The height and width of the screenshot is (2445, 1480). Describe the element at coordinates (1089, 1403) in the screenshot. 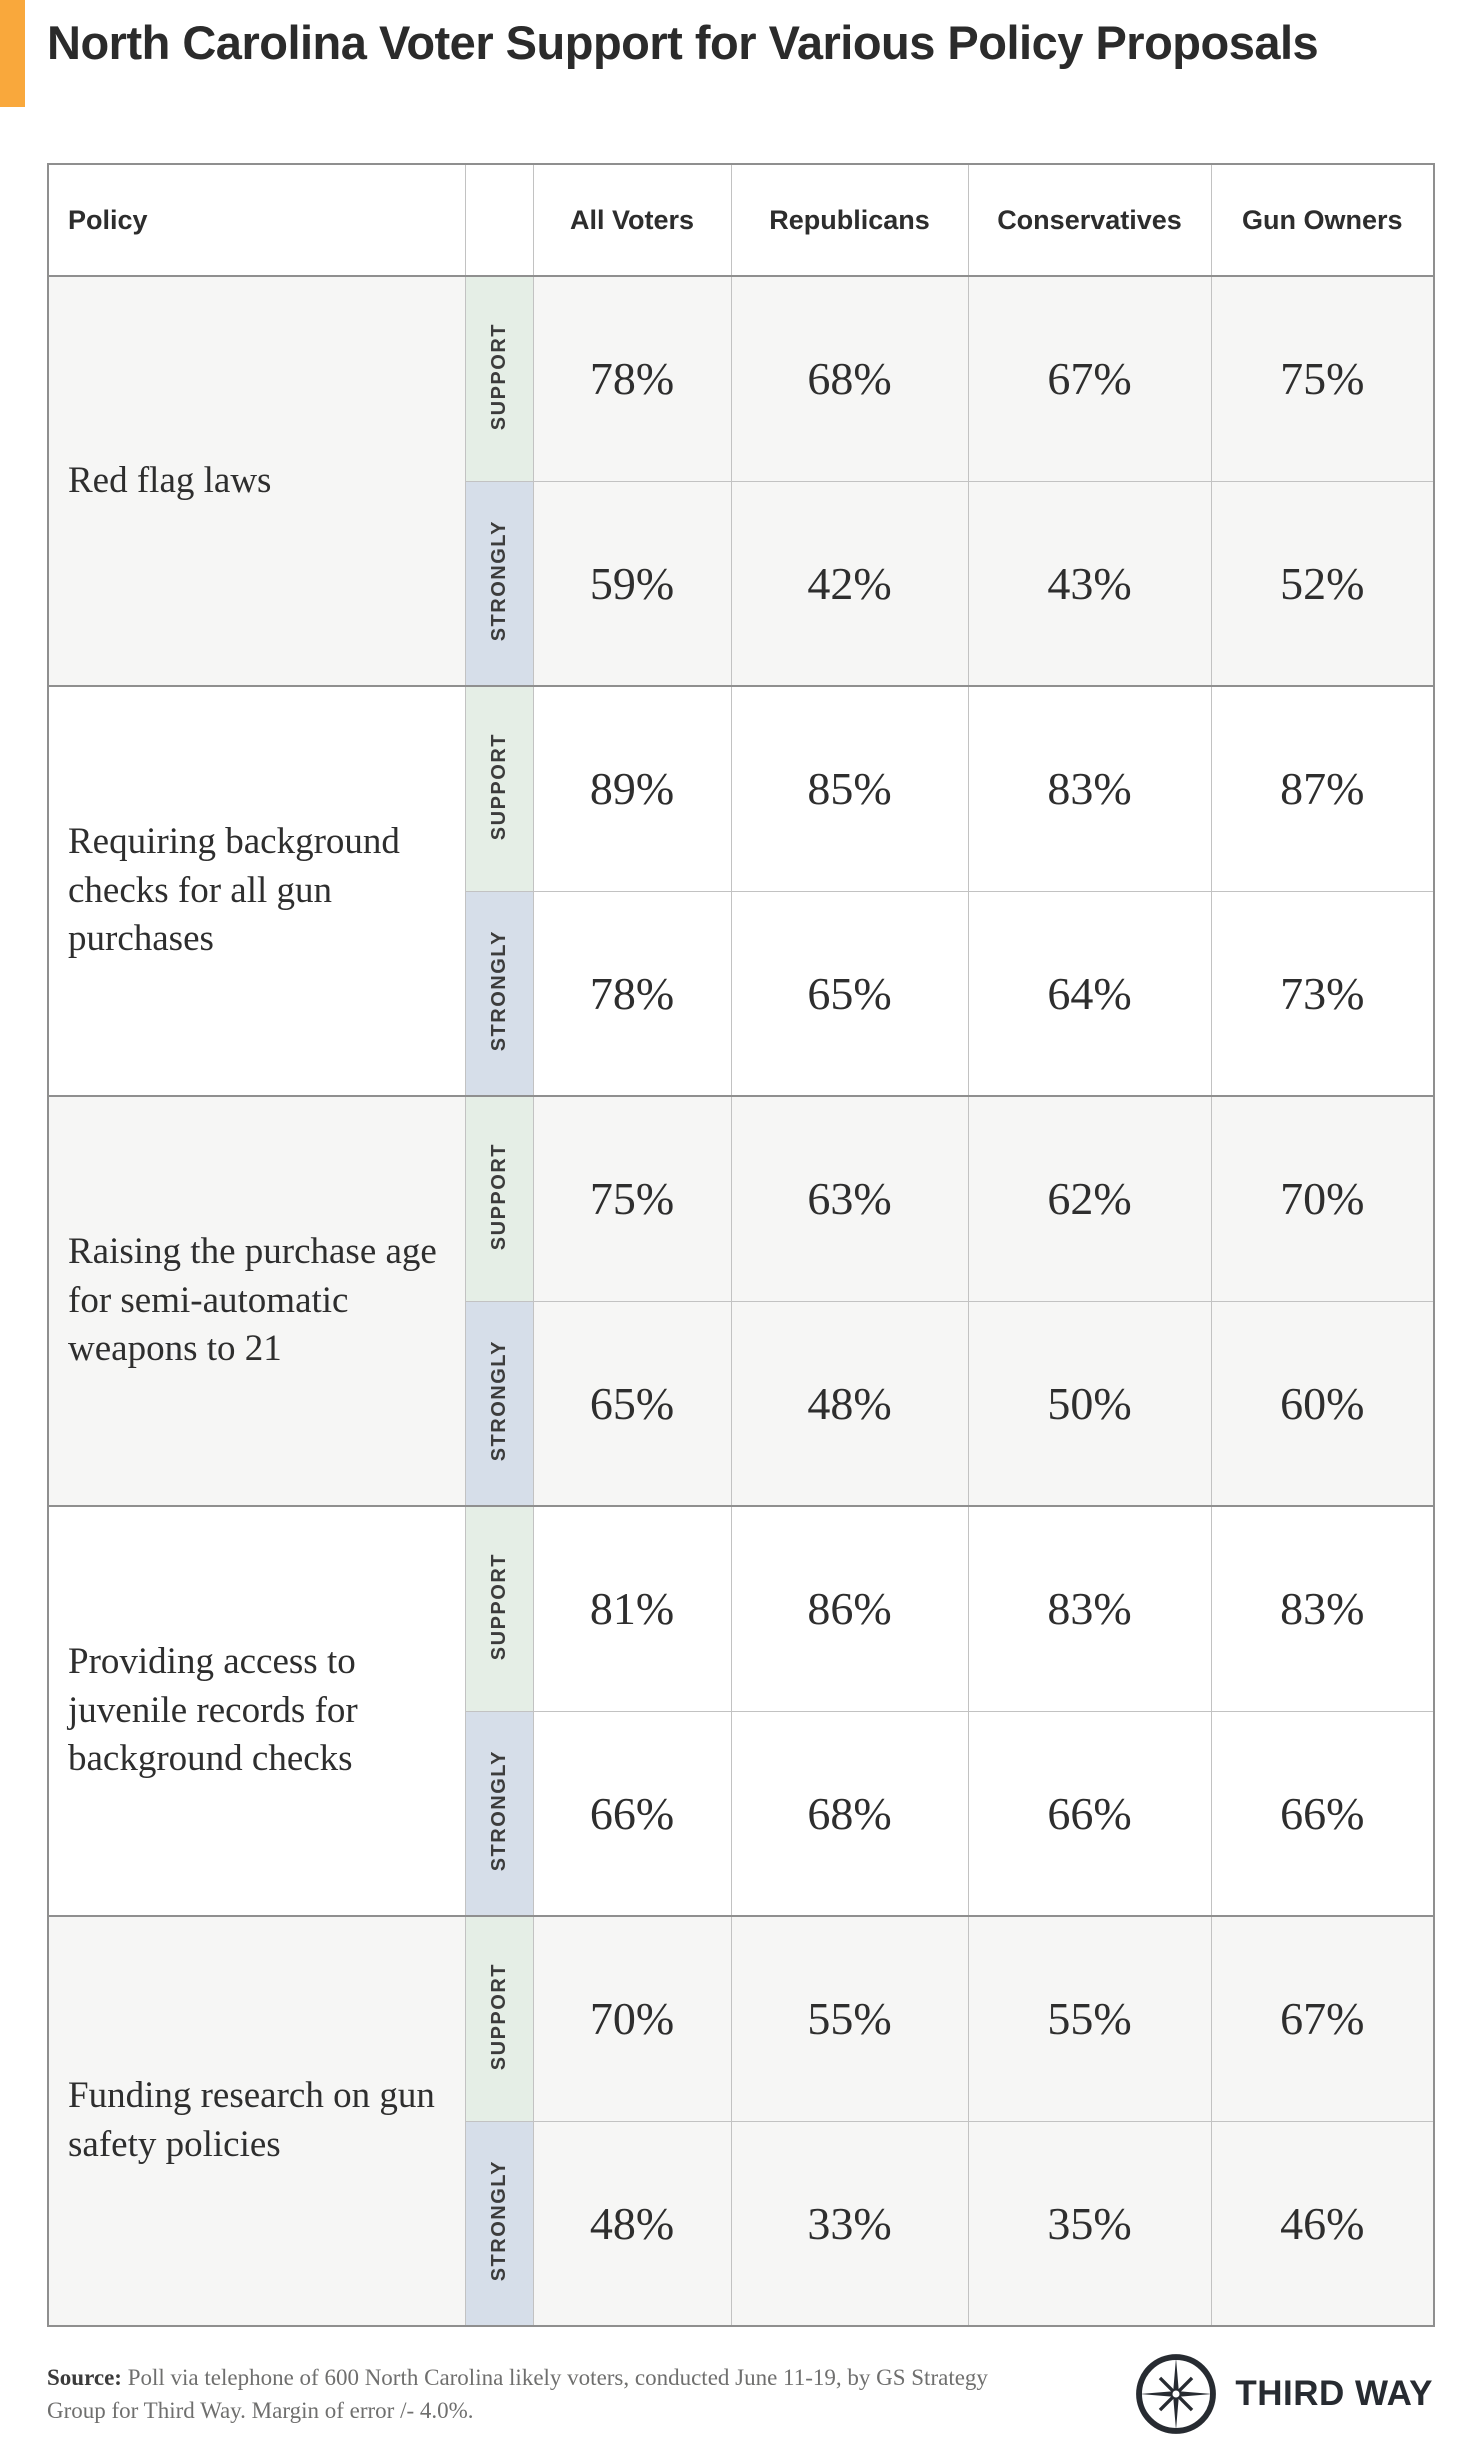

I see `value-cell: 50%` at that location.